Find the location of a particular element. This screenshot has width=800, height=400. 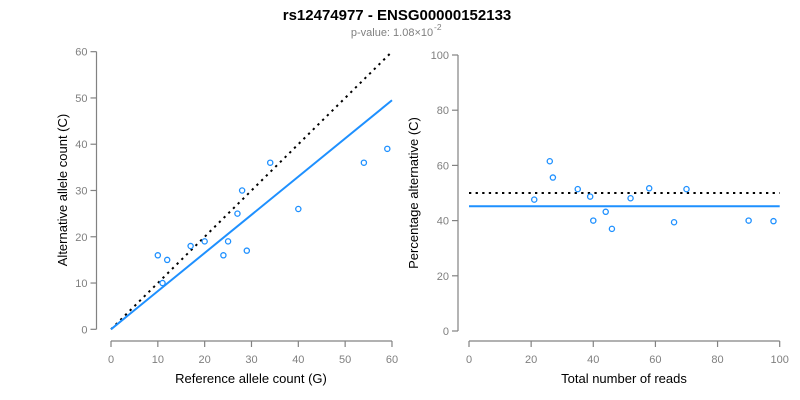

left-xaxis-title: Reference allele count (G) is located at coordinates (251, 378).